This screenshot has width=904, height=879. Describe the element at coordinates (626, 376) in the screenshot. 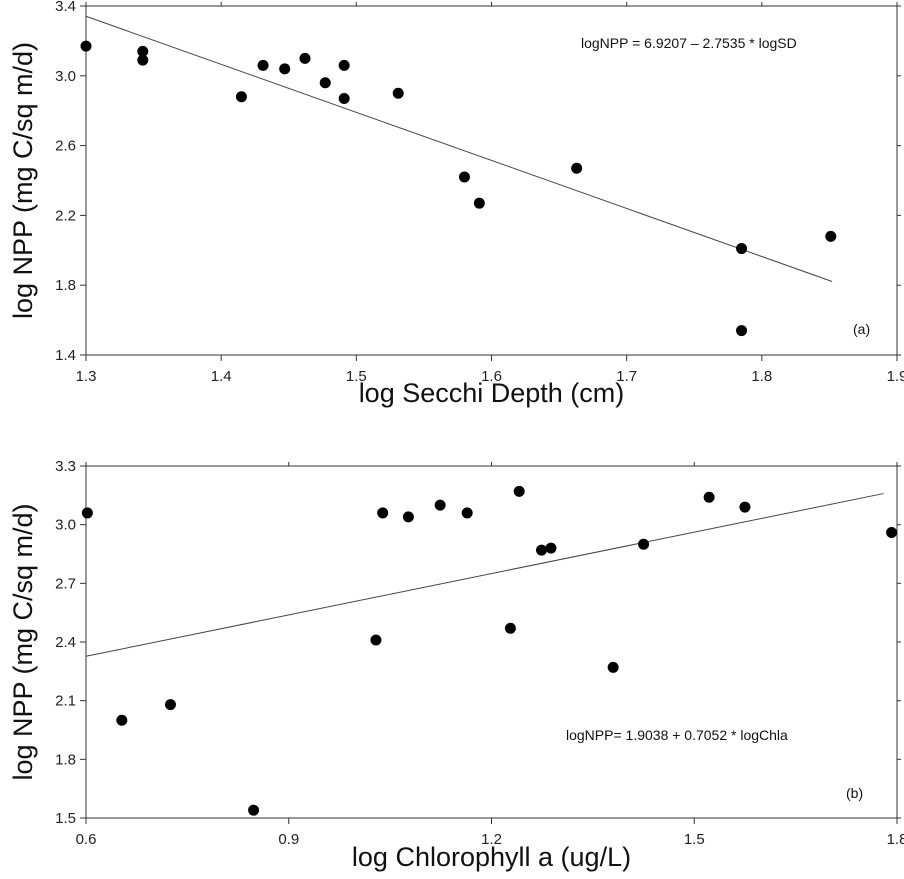

I see `x-tick-label: 1.7` at that location.